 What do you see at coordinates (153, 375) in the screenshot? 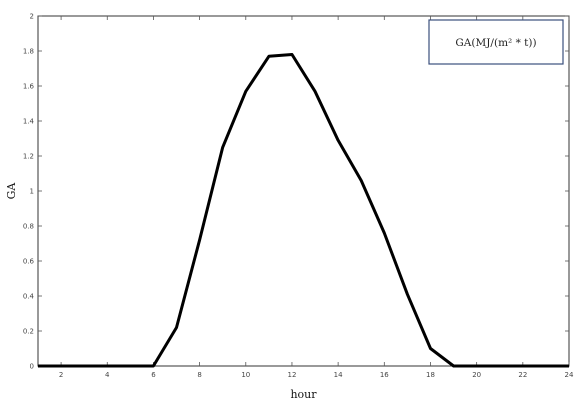
I see `x-tick-label: 6` at bounding box center [153, 375].